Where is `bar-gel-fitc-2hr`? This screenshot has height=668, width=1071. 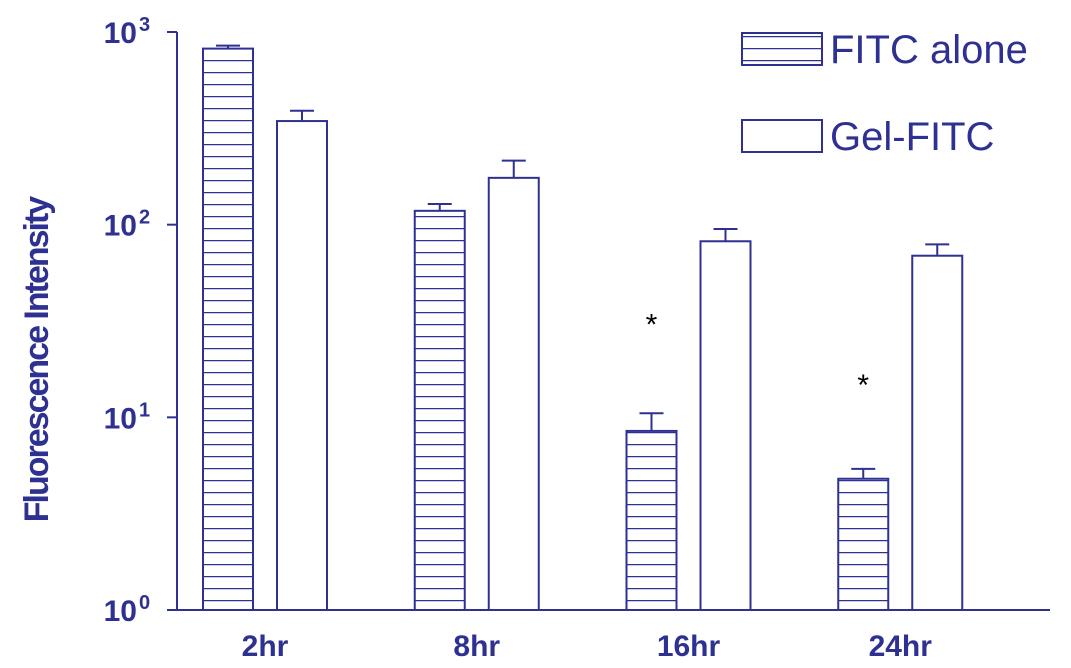 bar-gel-fitc-2hr is located at coordinates (302, 366).